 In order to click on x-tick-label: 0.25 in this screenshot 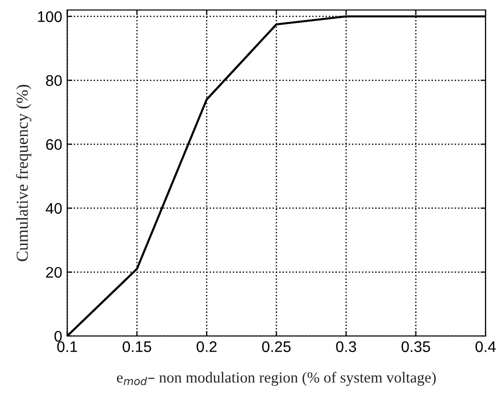, I will do `click(276, 346)`.